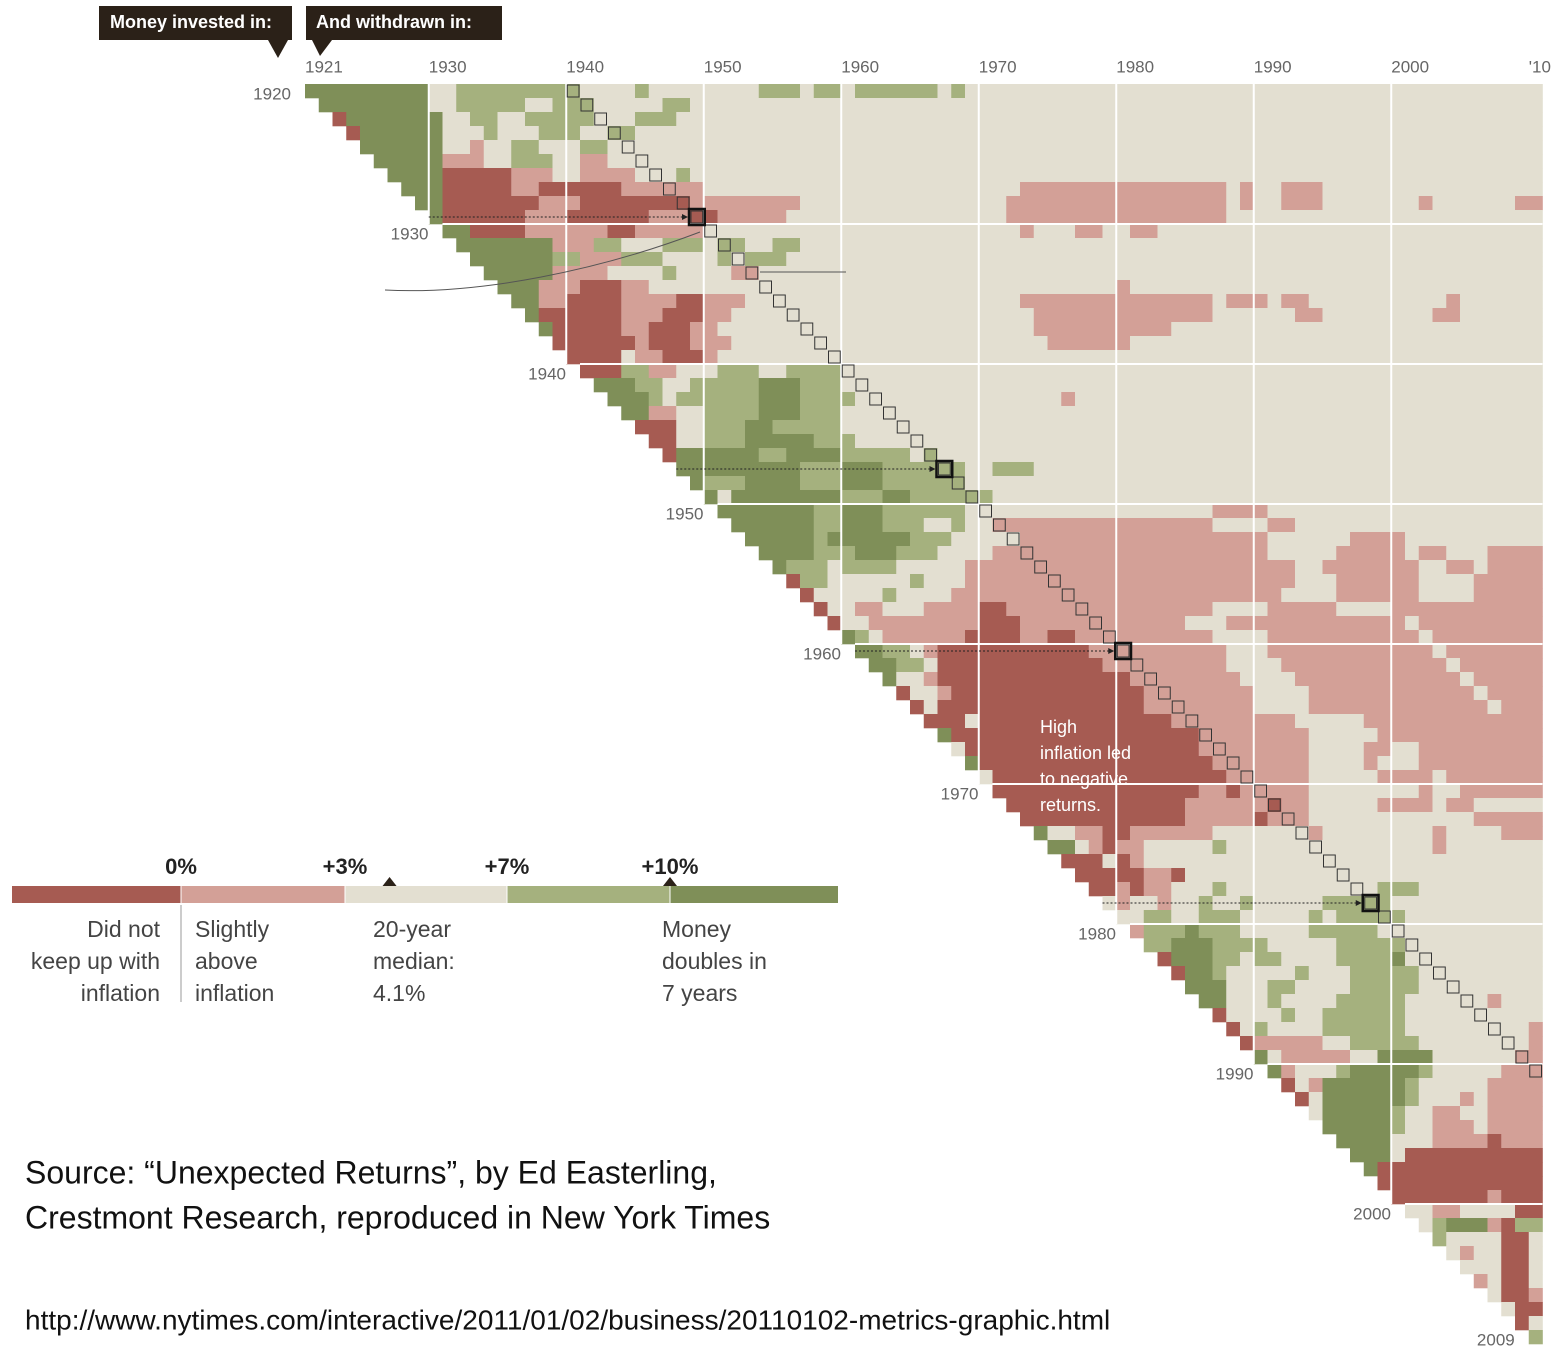 This screenshot has height=1357, width=1558. What do you see at coordinates (1273, 66) in the screenshot?
I see `x-tick-label: 1990` at bounding box center [1273, 66].